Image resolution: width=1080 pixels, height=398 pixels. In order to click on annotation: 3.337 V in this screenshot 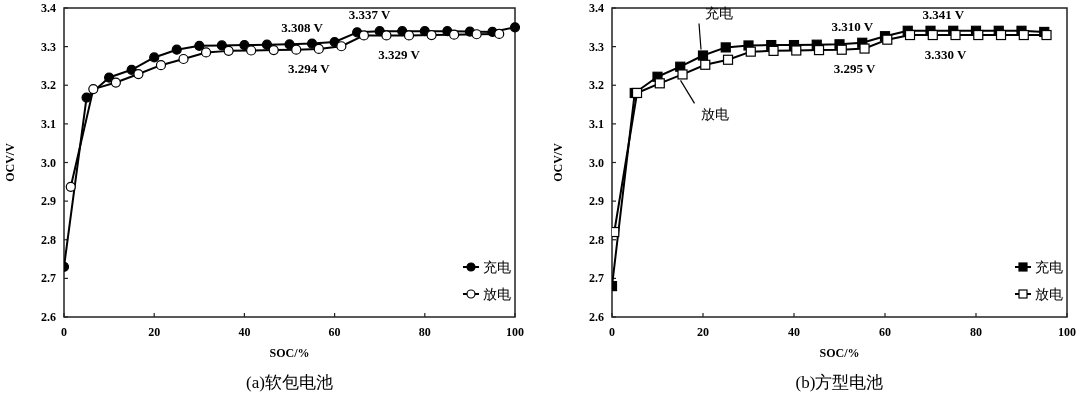, I will do `click(370, 15)`.